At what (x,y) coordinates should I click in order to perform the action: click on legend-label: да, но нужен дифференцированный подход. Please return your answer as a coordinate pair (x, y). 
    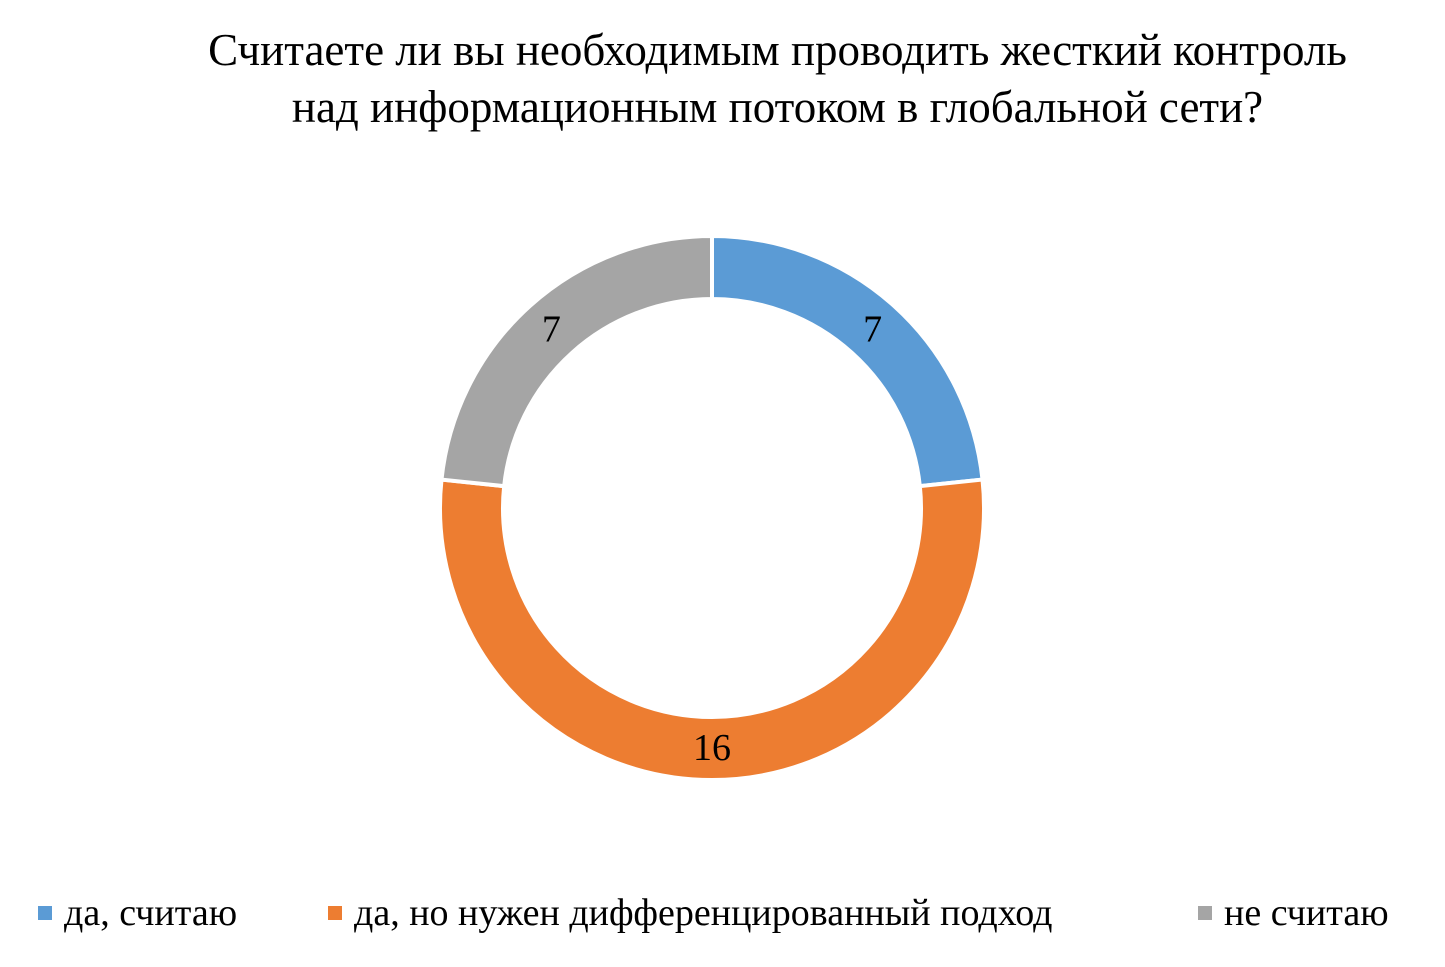
    Looking at the image, I should click on (703, 913).